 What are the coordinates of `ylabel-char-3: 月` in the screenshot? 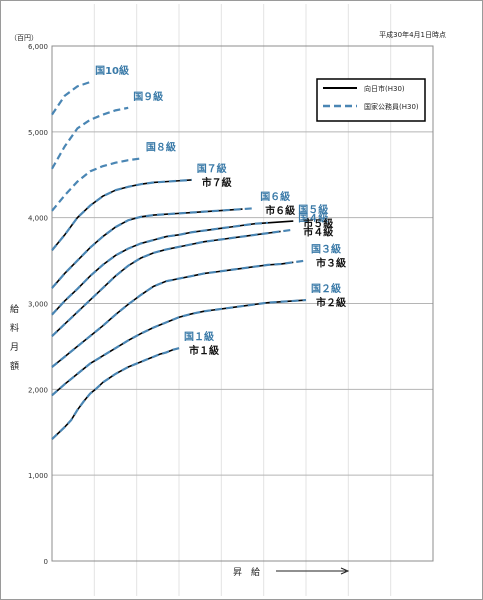 It's located at (14, 347).